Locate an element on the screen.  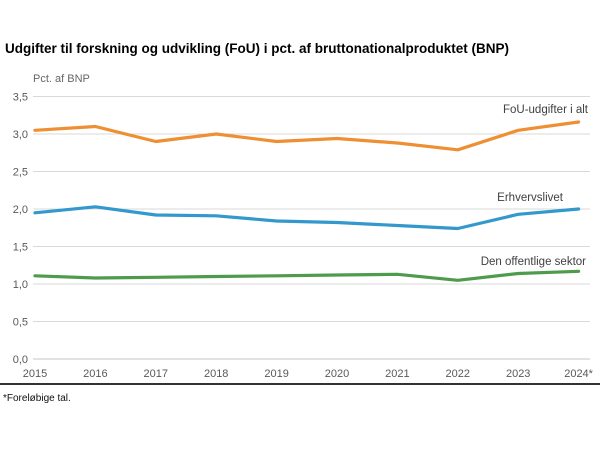
x-tick-label: 2017 is located at coordinates (156, 374).